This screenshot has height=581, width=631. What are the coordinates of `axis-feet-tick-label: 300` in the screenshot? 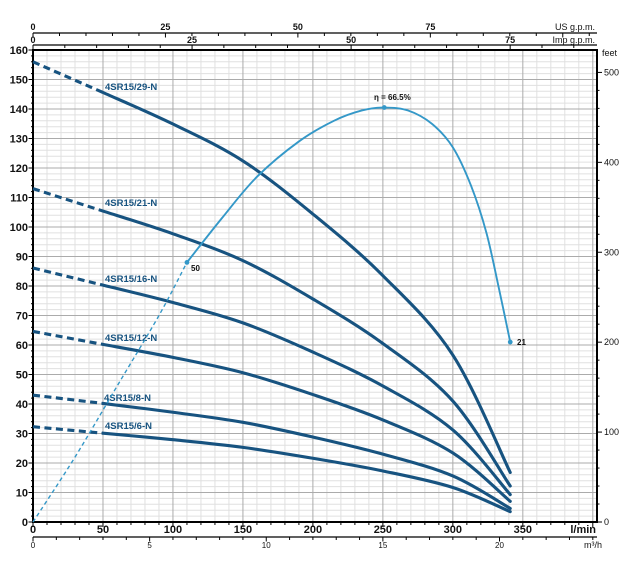 It's located at (611, 252).